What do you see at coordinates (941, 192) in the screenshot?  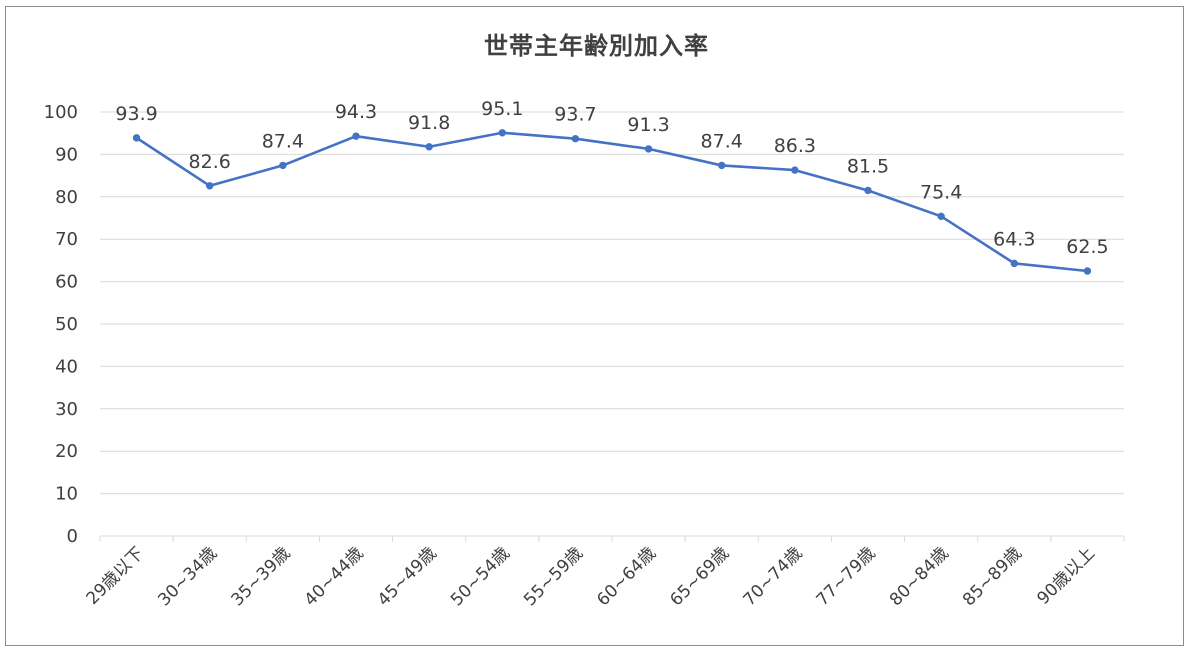 I see `data-label: 75.4` at bounding box center [941, 192].